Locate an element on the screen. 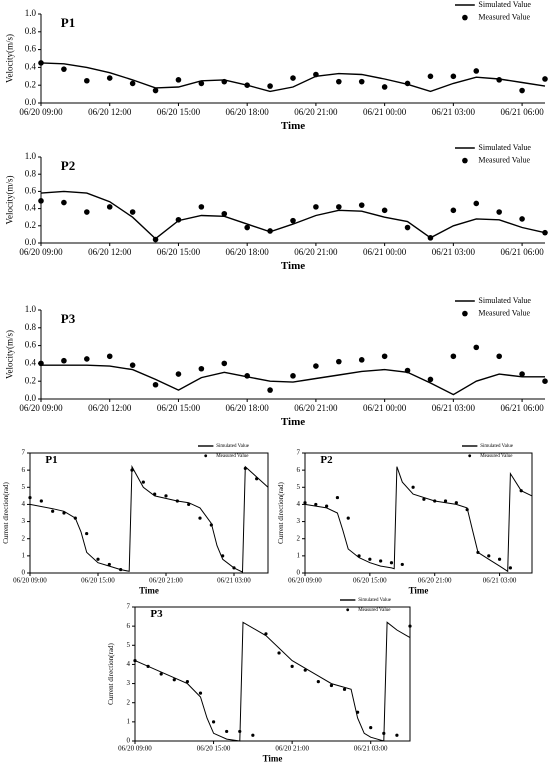 This screenshot has height=768, width=550. y-tick-label: 0.6 is located at coordinates (31, 190).